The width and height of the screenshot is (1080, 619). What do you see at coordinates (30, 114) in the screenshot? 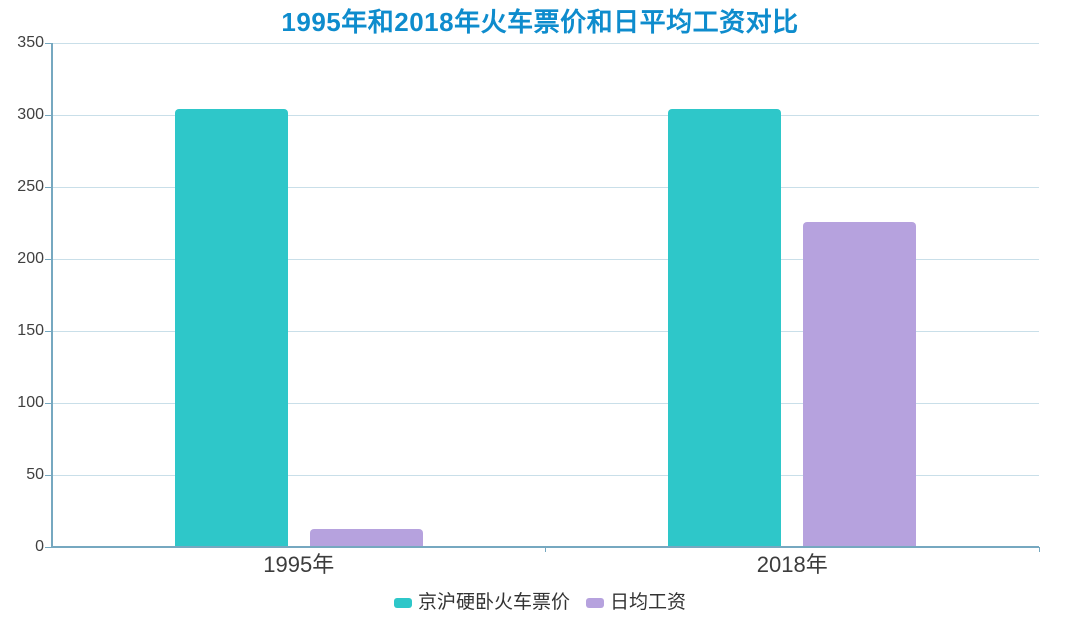
I see `y-axis-label: 300` at bounding box center [30, 114].